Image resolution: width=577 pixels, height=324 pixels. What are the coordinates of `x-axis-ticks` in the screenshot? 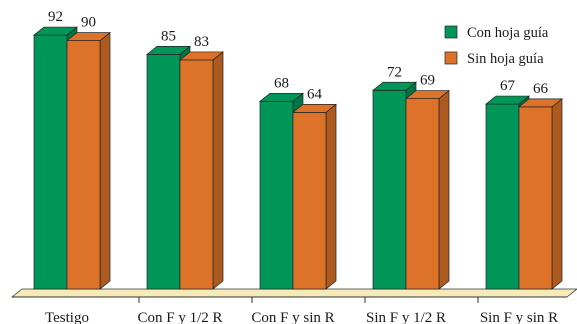 It's located at (308, 300).